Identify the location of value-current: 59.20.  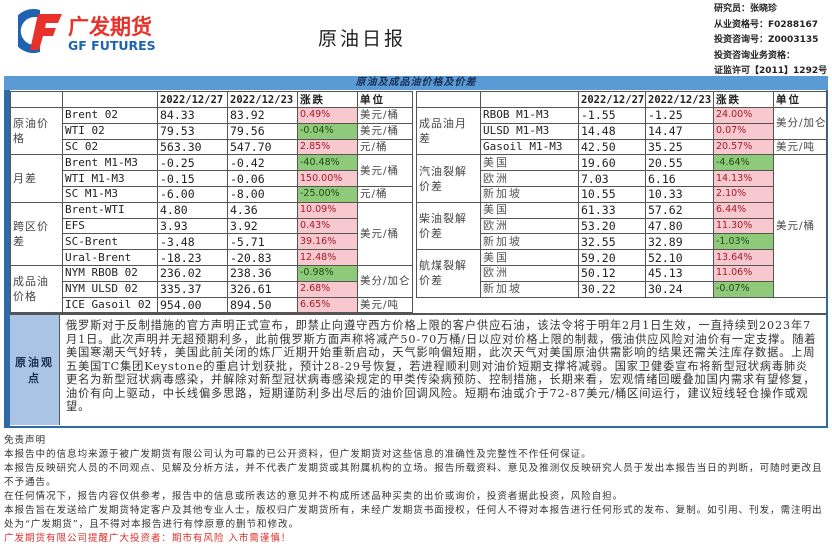
(612, 257).